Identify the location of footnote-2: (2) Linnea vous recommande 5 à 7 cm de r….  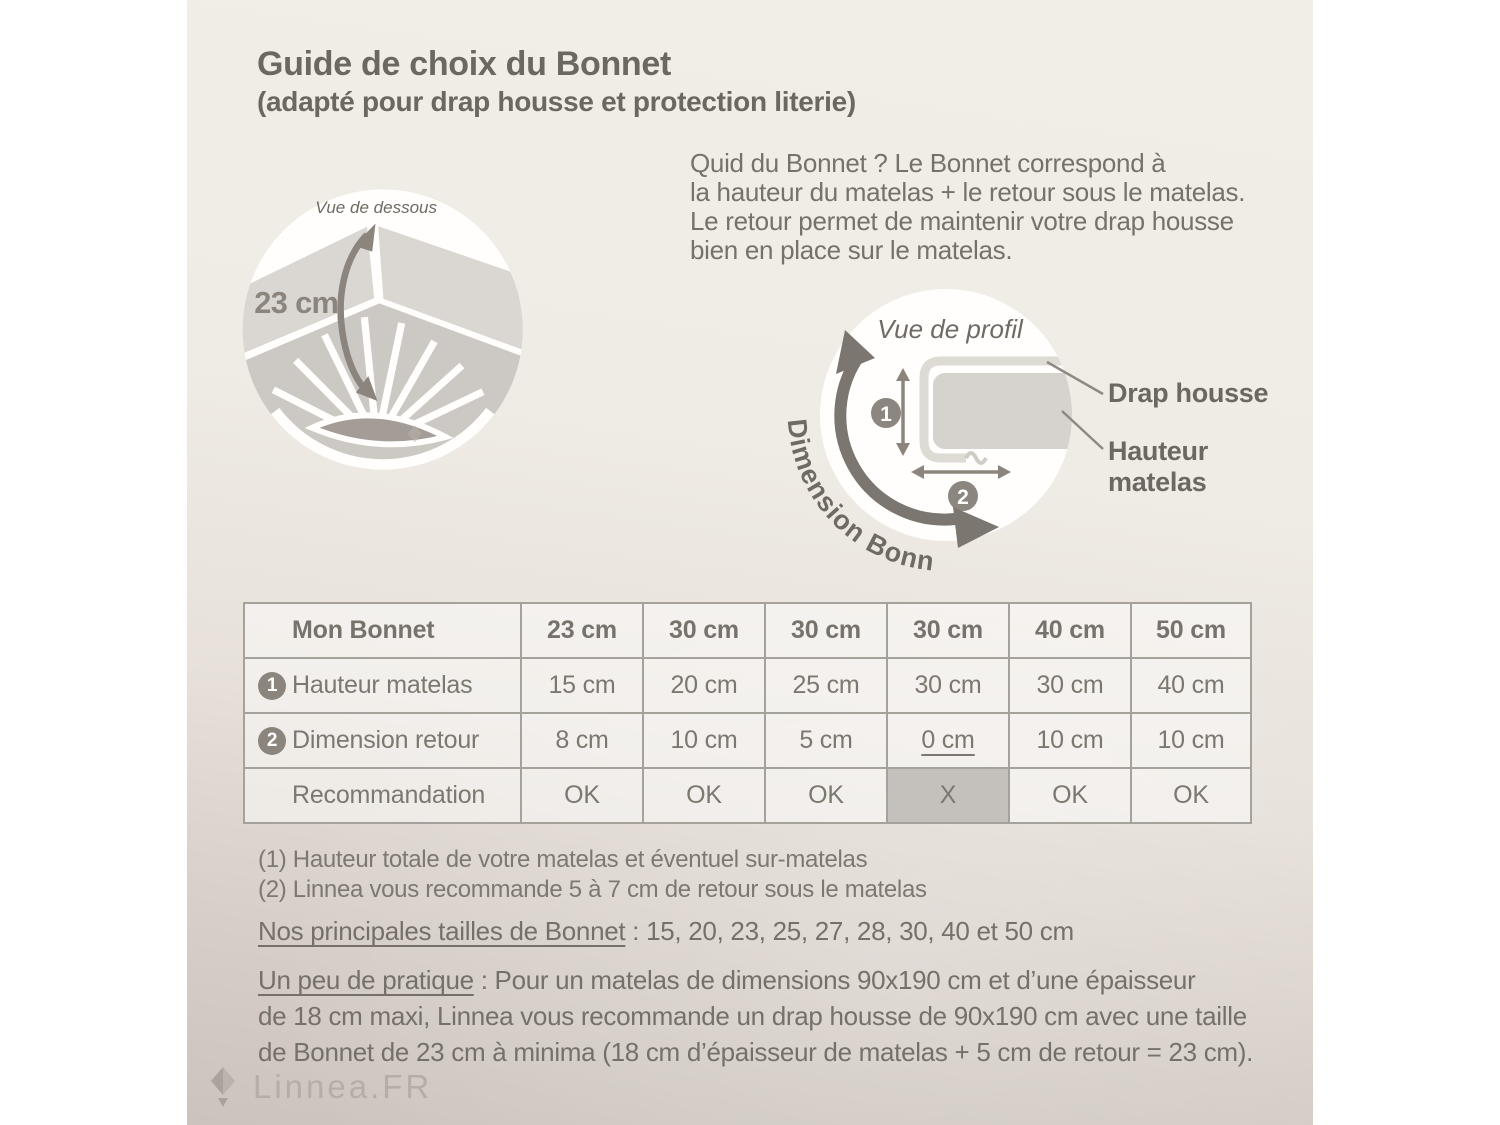
(592, 889).